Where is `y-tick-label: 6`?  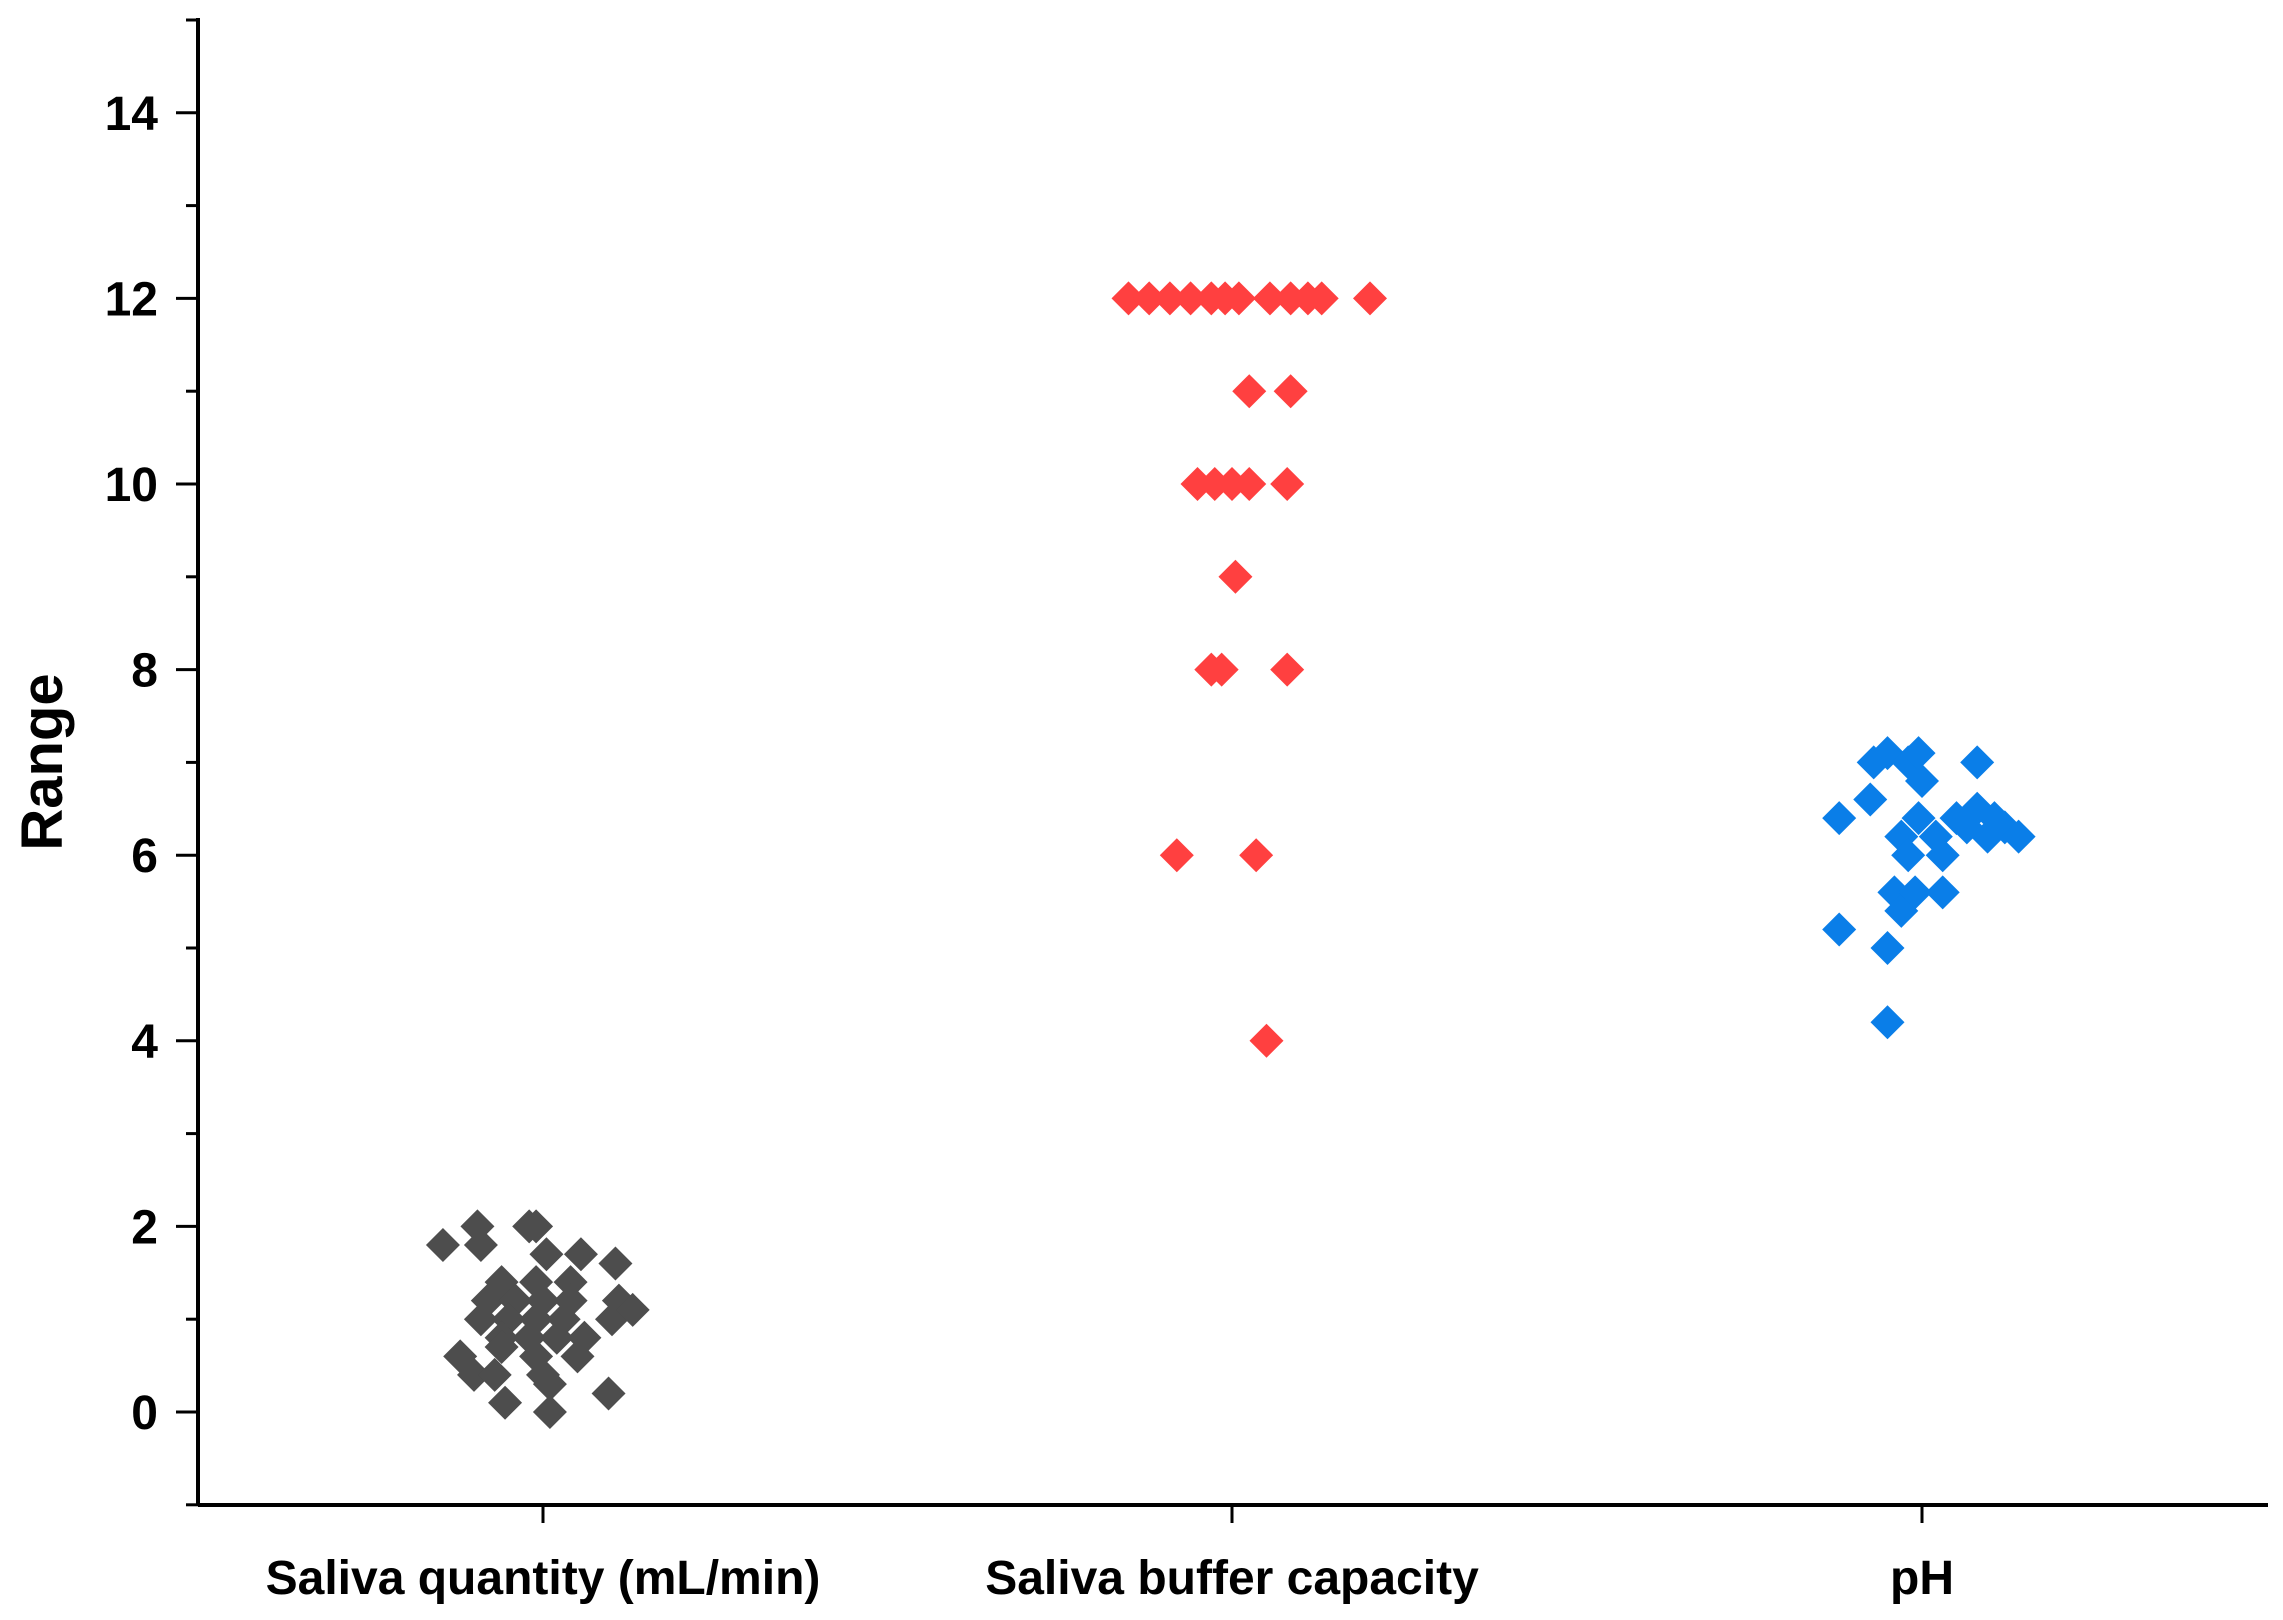 y-tick-label: 6 is located at coordinates (144, 856).